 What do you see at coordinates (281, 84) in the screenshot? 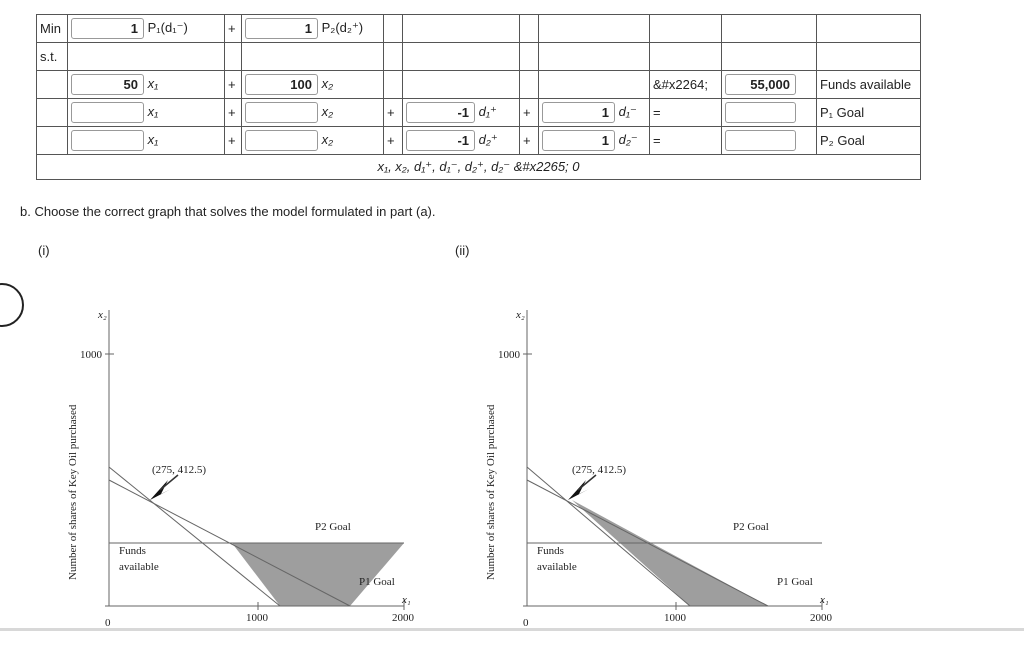
I see `x2-coef-input: 100` at bounding box center [281, 84].